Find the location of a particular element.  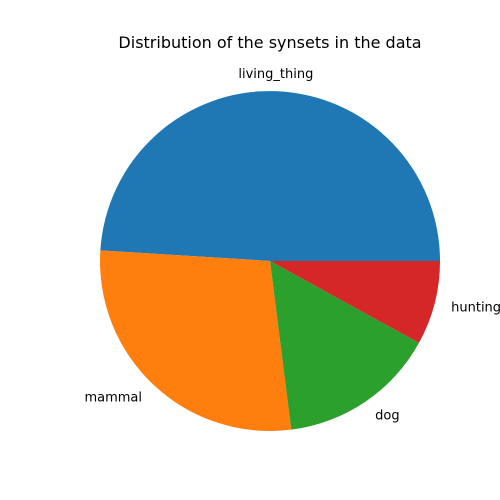

pie-slice-mammal is located at coordinates (196, 341).